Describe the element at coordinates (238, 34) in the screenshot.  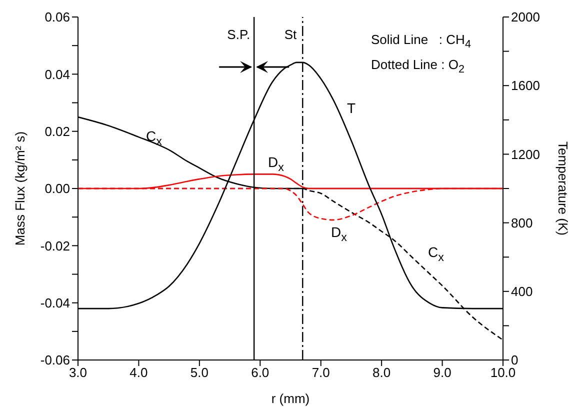
I see `ref-line-label: S.P.` at that location.